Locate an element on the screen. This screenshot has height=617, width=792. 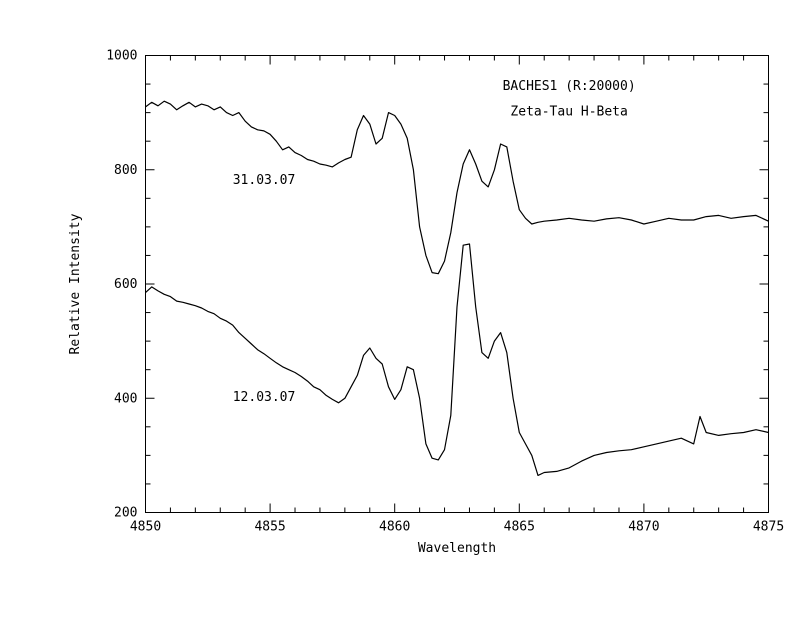
y-tick-label: 400 is located at coordinates (125, 398).